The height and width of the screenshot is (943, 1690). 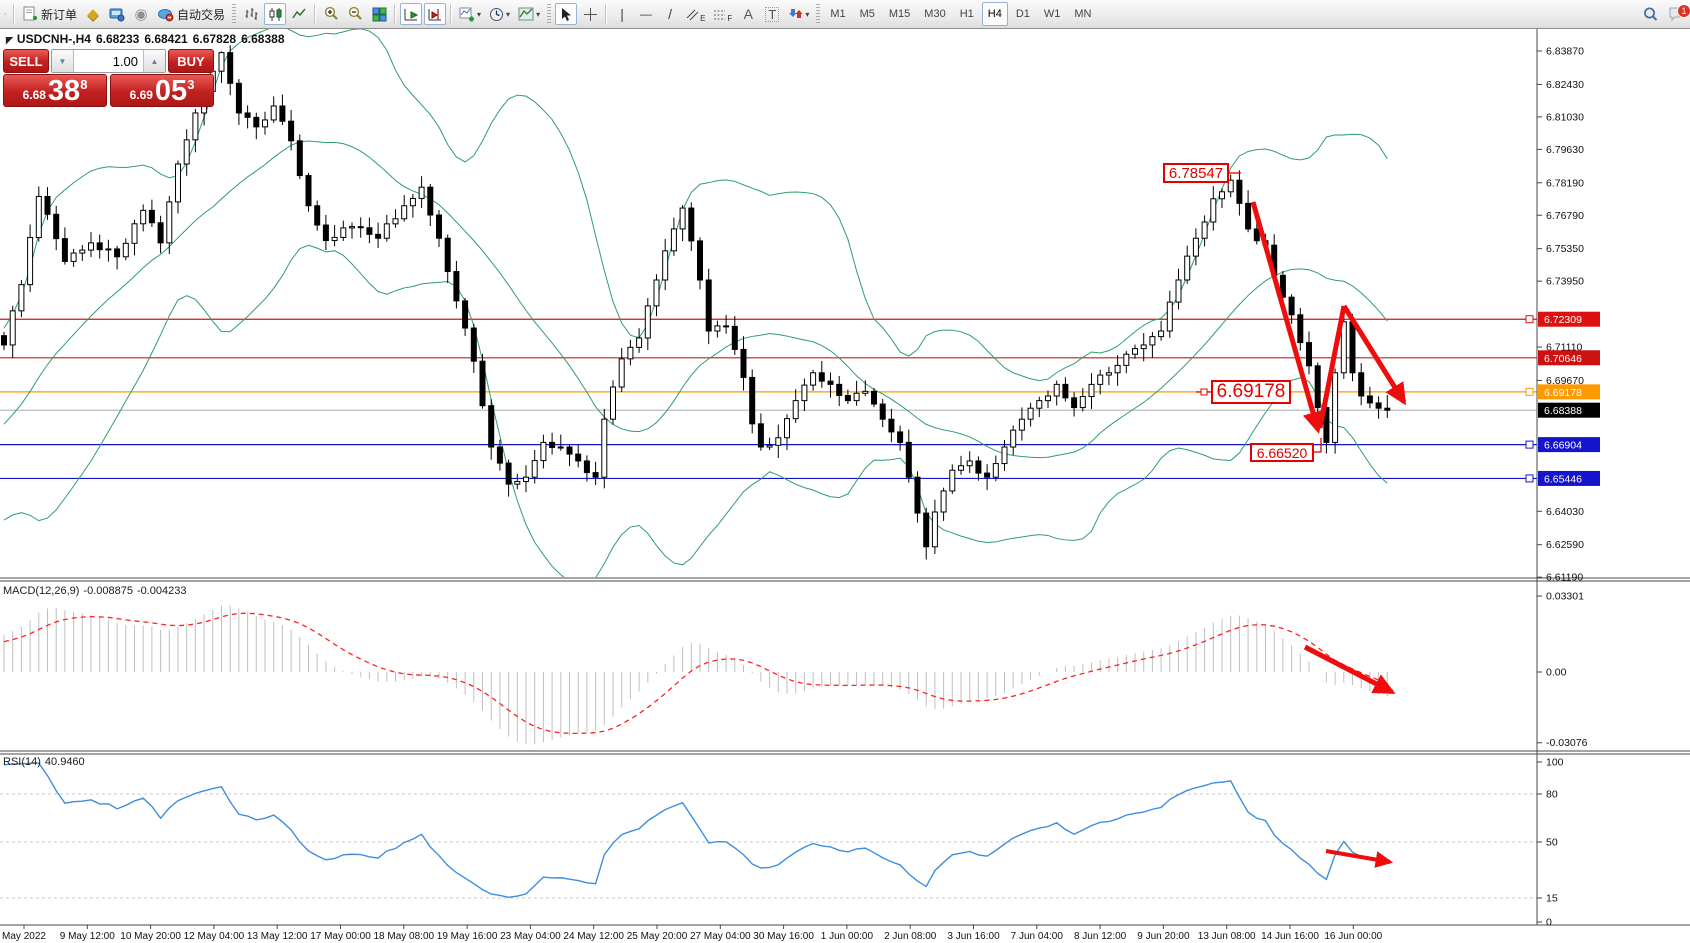 I want to click on price-annotation-6.66520: 6.66520, so click(x=1282, y=452).